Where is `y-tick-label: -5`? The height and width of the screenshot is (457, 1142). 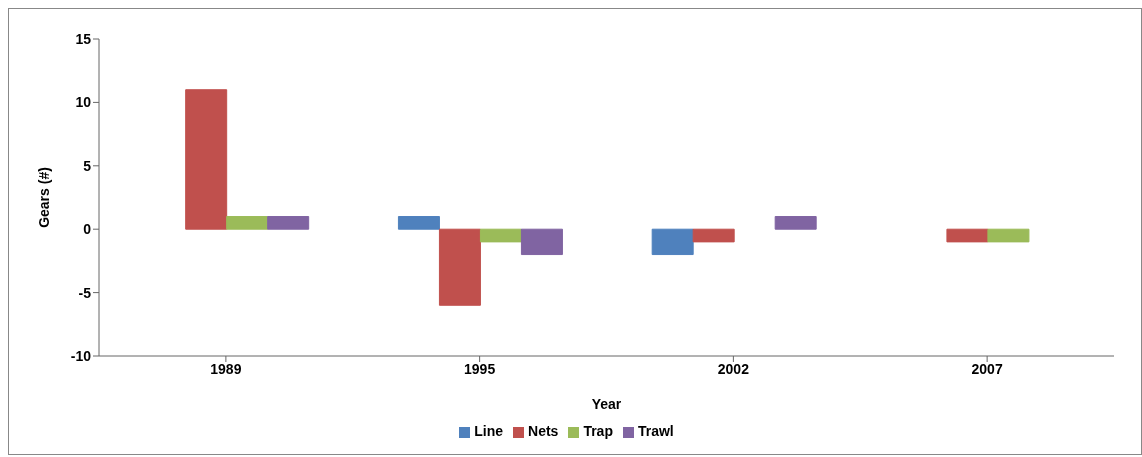
y-tick-label: -5 is located at coordinates (85, 292).